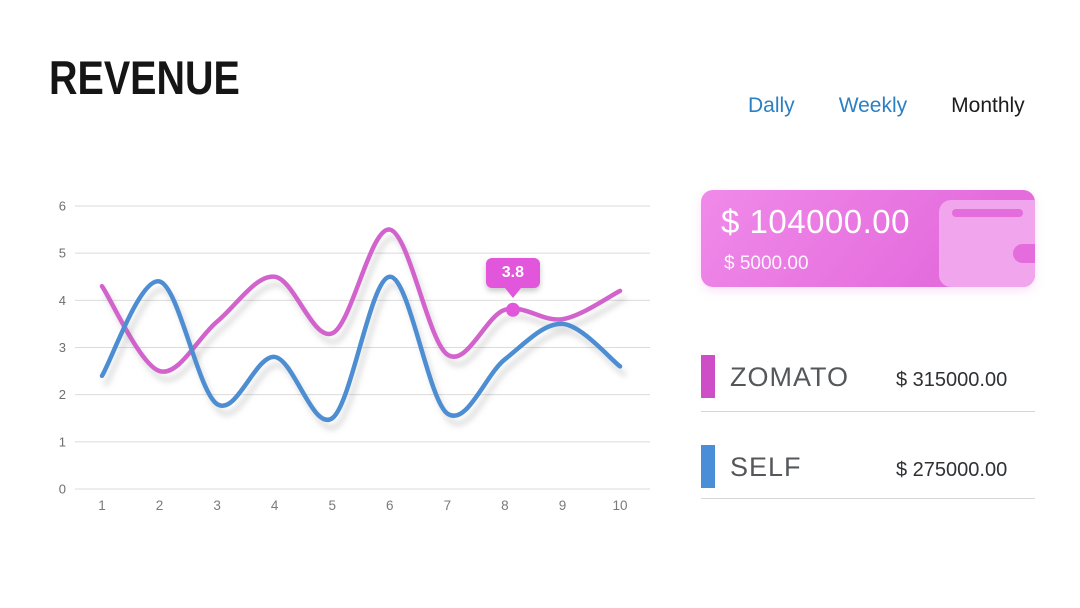 The width and height of the screenshot is (1080, 608). Describe the element at coordinates (987, 213) in the screenshot. I see `wallet-stripe` at that location.